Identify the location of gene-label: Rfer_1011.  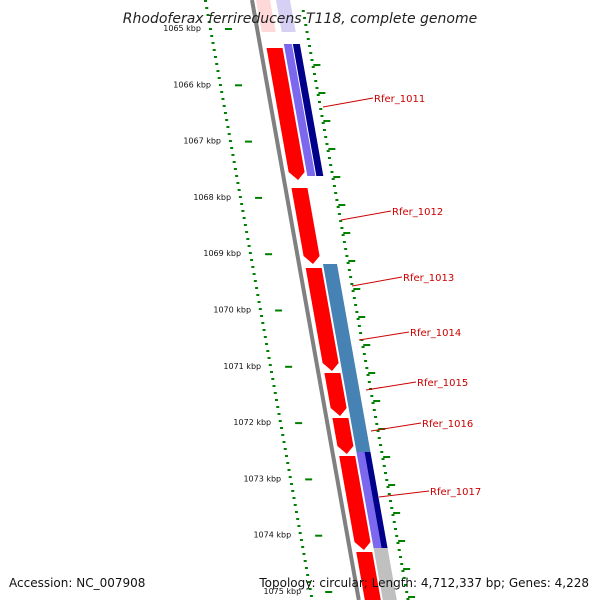
(399, 99).